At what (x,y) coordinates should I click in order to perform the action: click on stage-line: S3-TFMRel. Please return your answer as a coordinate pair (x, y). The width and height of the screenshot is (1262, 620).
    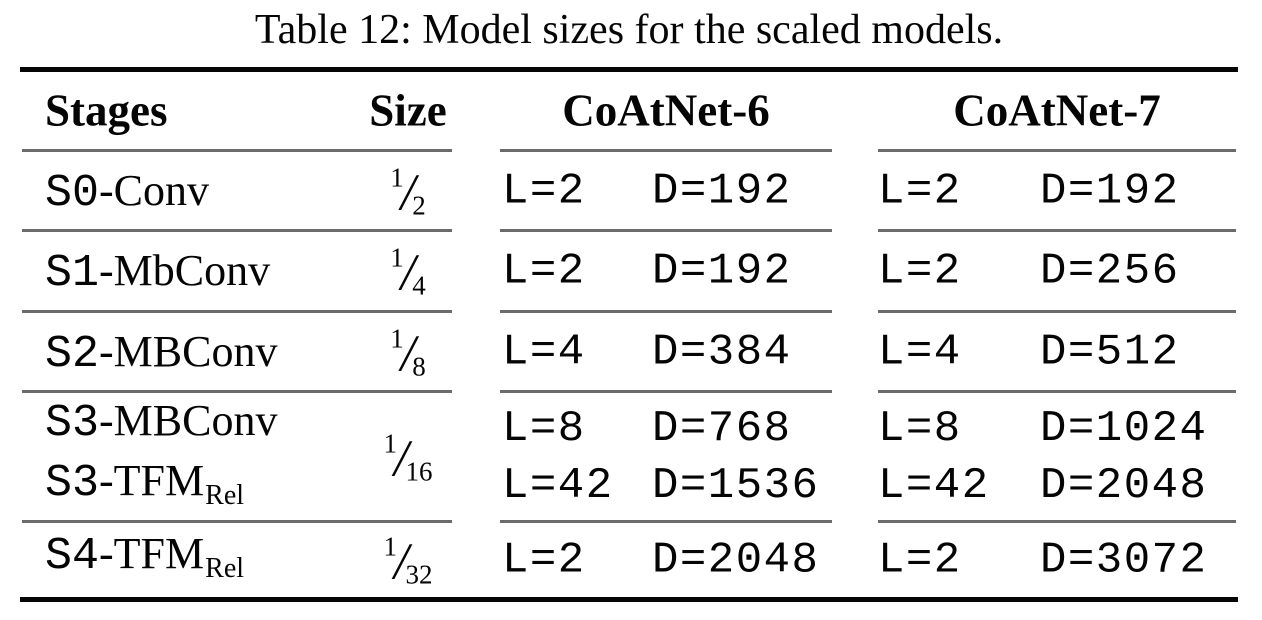
    Looking at the image, I should click on (161, 488).